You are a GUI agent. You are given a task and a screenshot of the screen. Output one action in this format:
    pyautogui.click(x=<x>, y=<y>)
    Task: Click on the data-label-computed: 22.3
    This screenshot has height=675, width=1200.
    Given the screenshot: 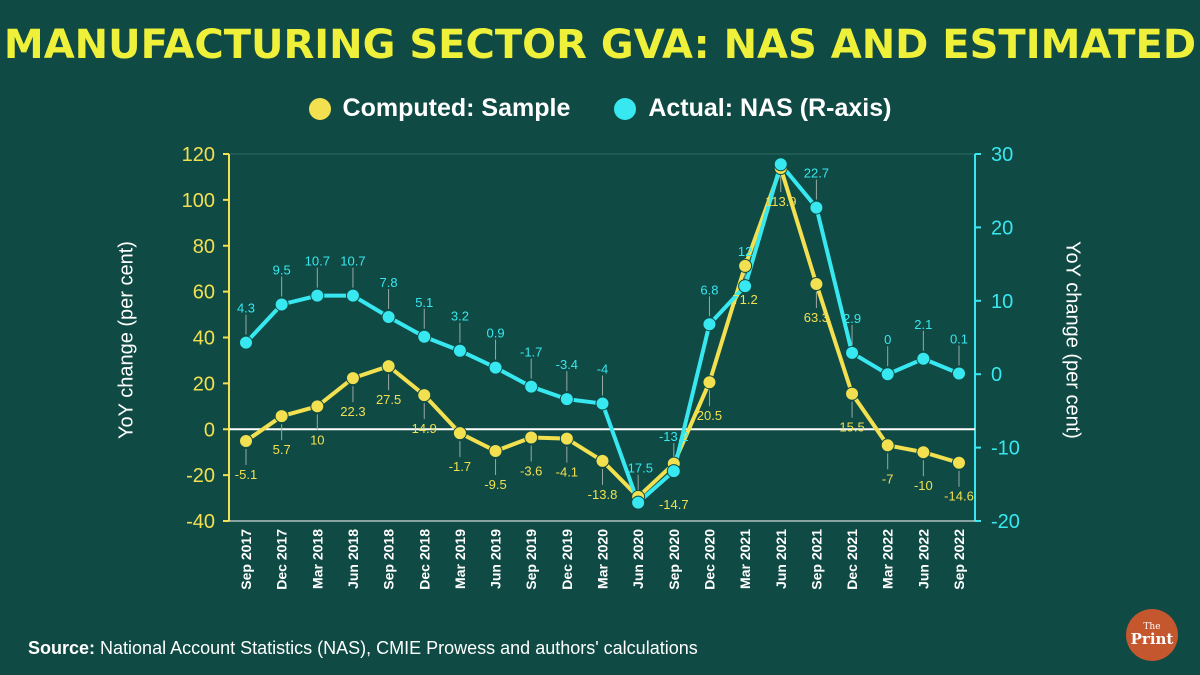 What is the action you would take?
    pyautogui.click(x=352, y=411)
    